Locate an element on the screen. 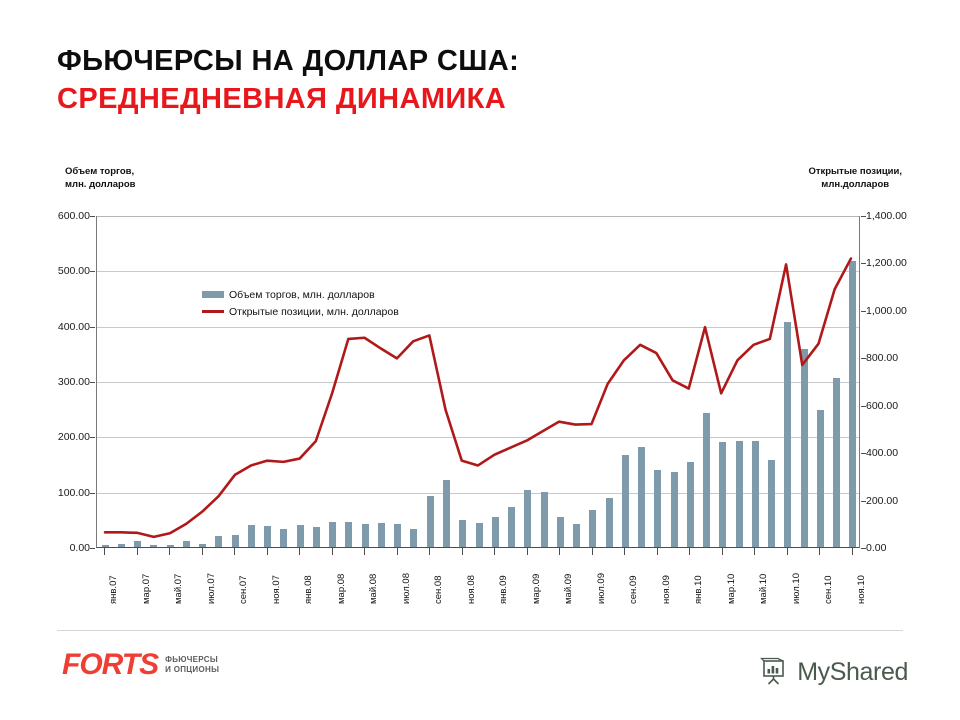 Image resolution: width=960 pixels, height=720 pixels. myshared-label: MyShared is located at coordinates (852, 671).